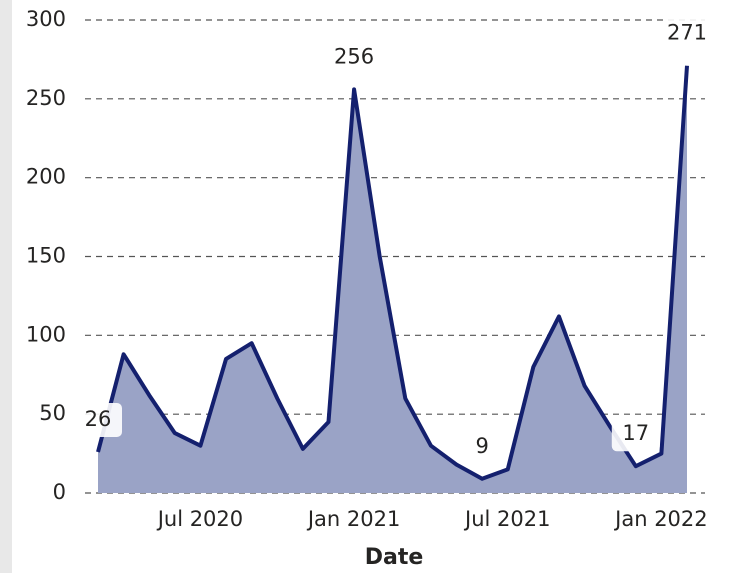 This screenshot has width=731, height=573. I want to click on data-label: 17, so click(635, 433).